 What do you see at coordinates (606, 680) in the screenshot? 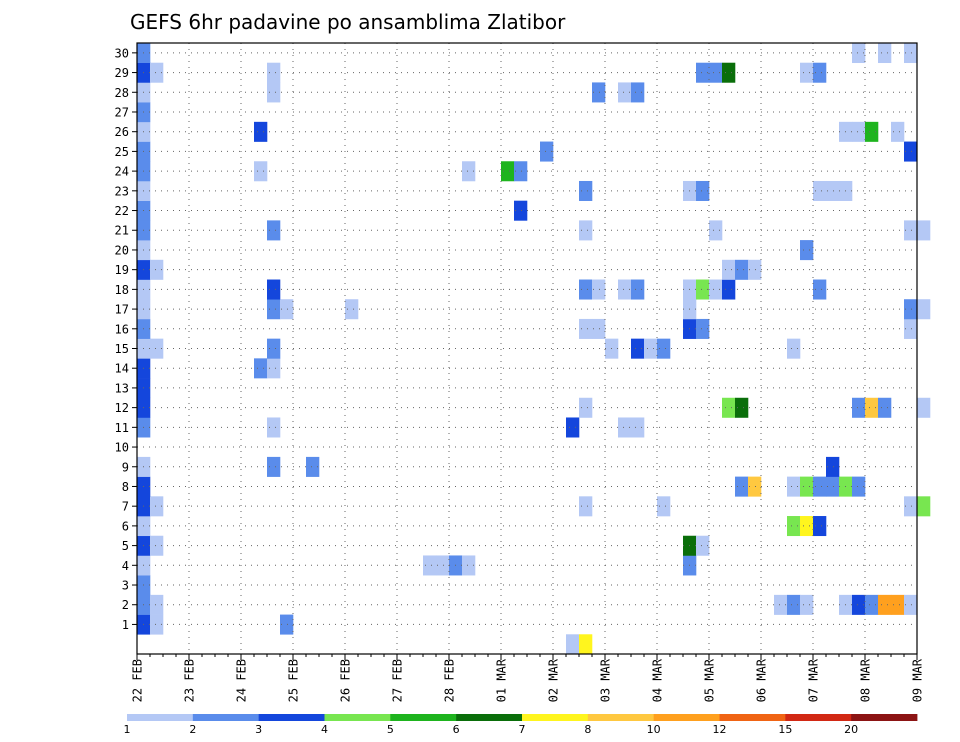
I see `x-tick-label: 03 MAR` at bounding box center [606, 680].